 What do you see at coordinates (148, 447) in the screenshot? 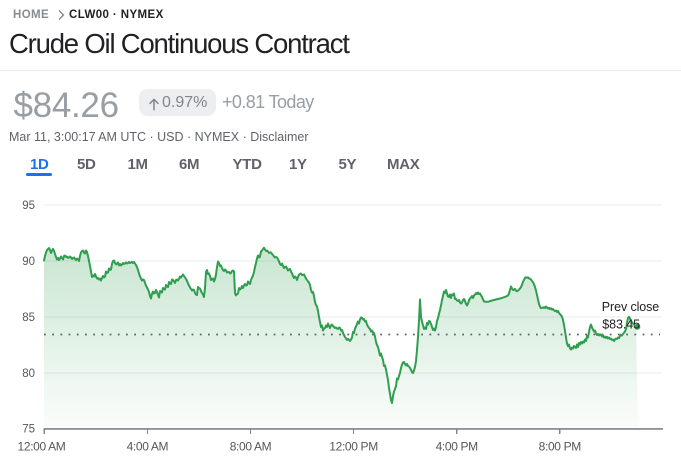
I see `svg-text: 4:00 AM` at bounding box center [148, 447].